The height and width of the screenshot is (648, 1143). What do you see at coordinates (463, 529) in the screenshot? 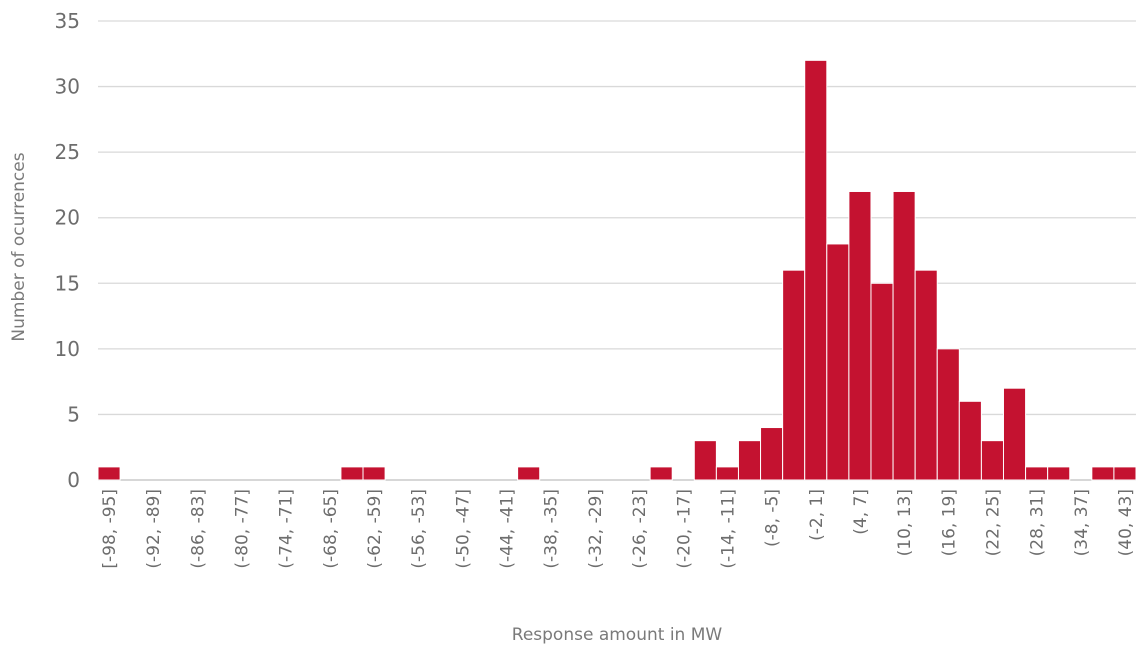
I see `x-tick-label: (-50, -47]` at bounding box center [463, 529].